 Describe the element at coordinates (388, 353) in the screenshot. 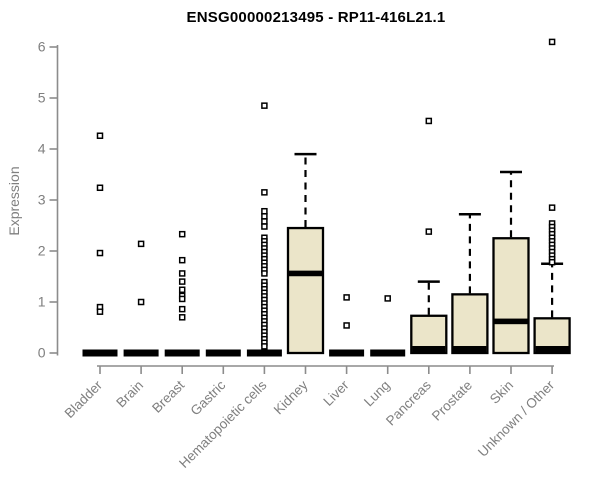

I see `flat-box-lung` at that location.